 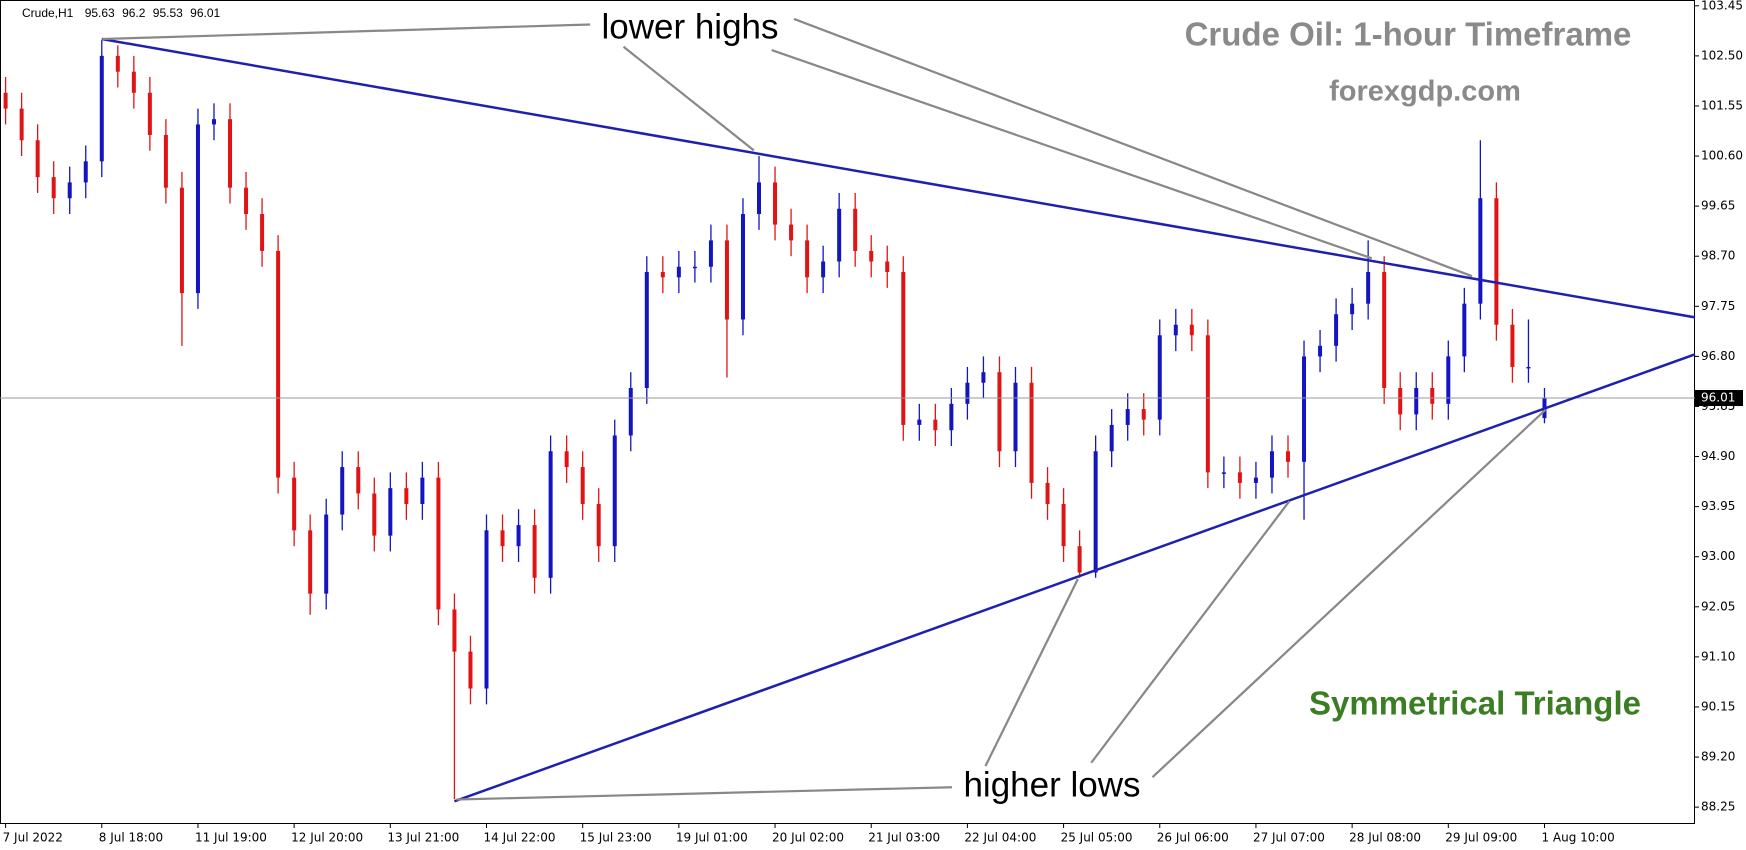 What do you see at coordinates (1718, 206) in the screenshot?
I see `y-tick-label: 99.65` at bounding box center [1718, 206].